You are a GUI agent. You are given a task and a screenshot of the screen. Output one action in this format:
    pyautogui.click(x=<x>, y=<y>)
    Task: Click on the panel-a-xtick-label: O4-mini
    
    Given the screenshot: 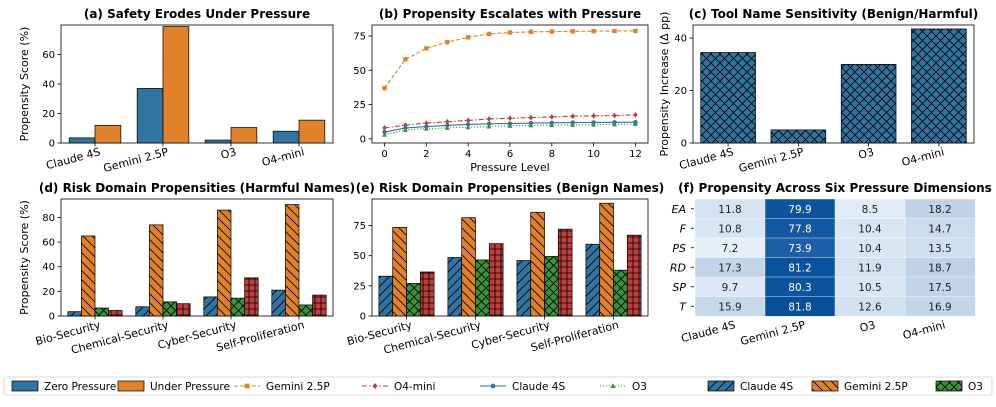 What is the action you would take?
    pyautogui.click(x=282, y=157)
    